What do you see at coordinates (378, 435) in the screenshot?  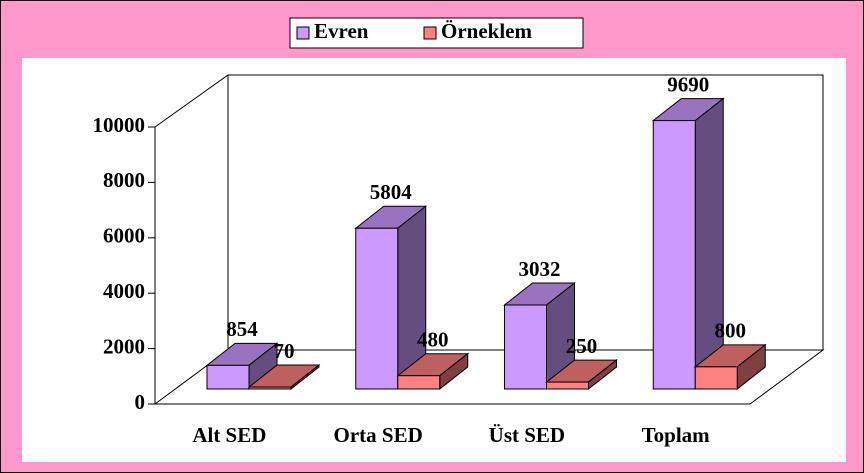 I see `x-tick-label: Orta SED` at bounding box center [378, 435].